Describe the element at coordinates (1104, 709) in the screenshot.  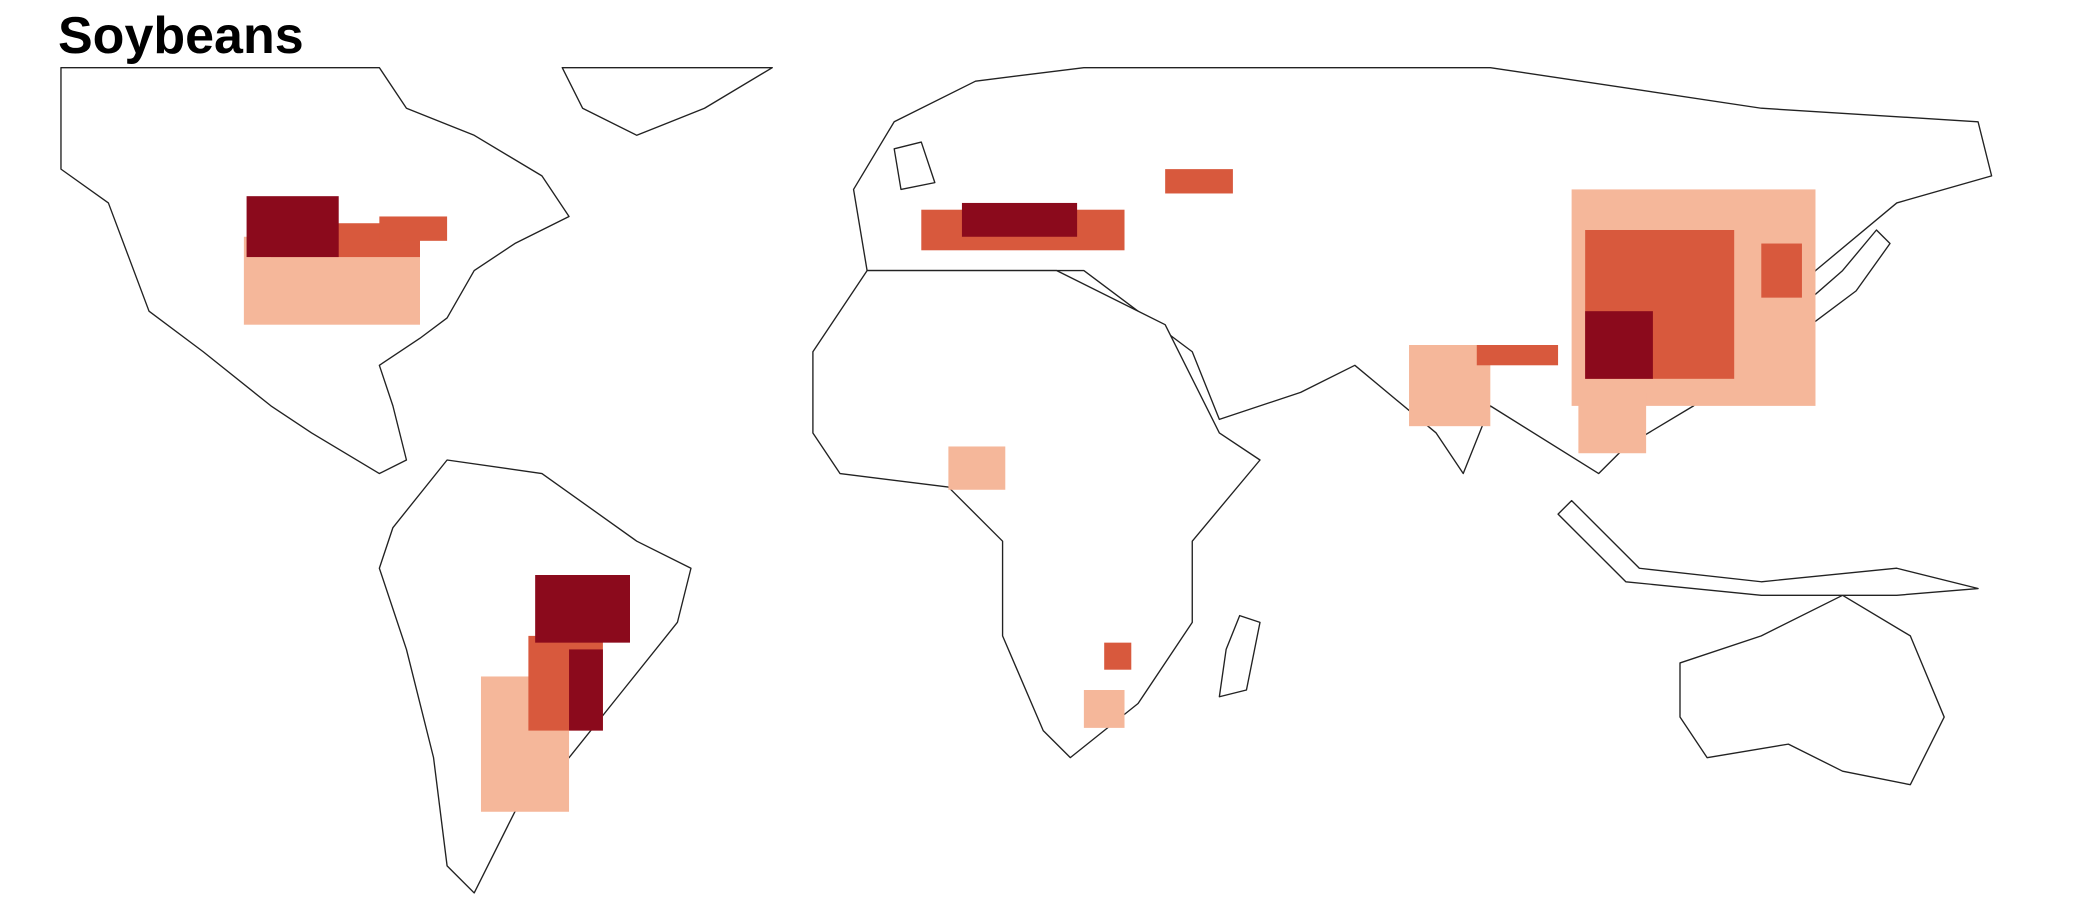
I see `south-africa-light` at that location.